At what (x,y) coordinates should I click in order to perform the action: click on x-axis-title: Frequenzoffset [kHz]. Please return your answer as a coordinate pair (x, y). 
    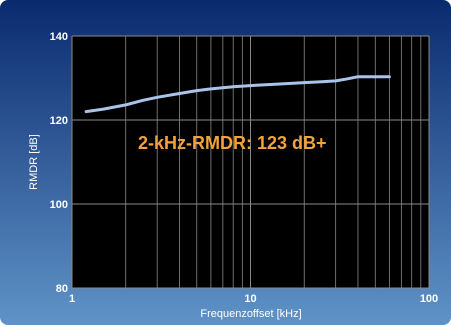
    Looking at the image, I should click on (250, 314).